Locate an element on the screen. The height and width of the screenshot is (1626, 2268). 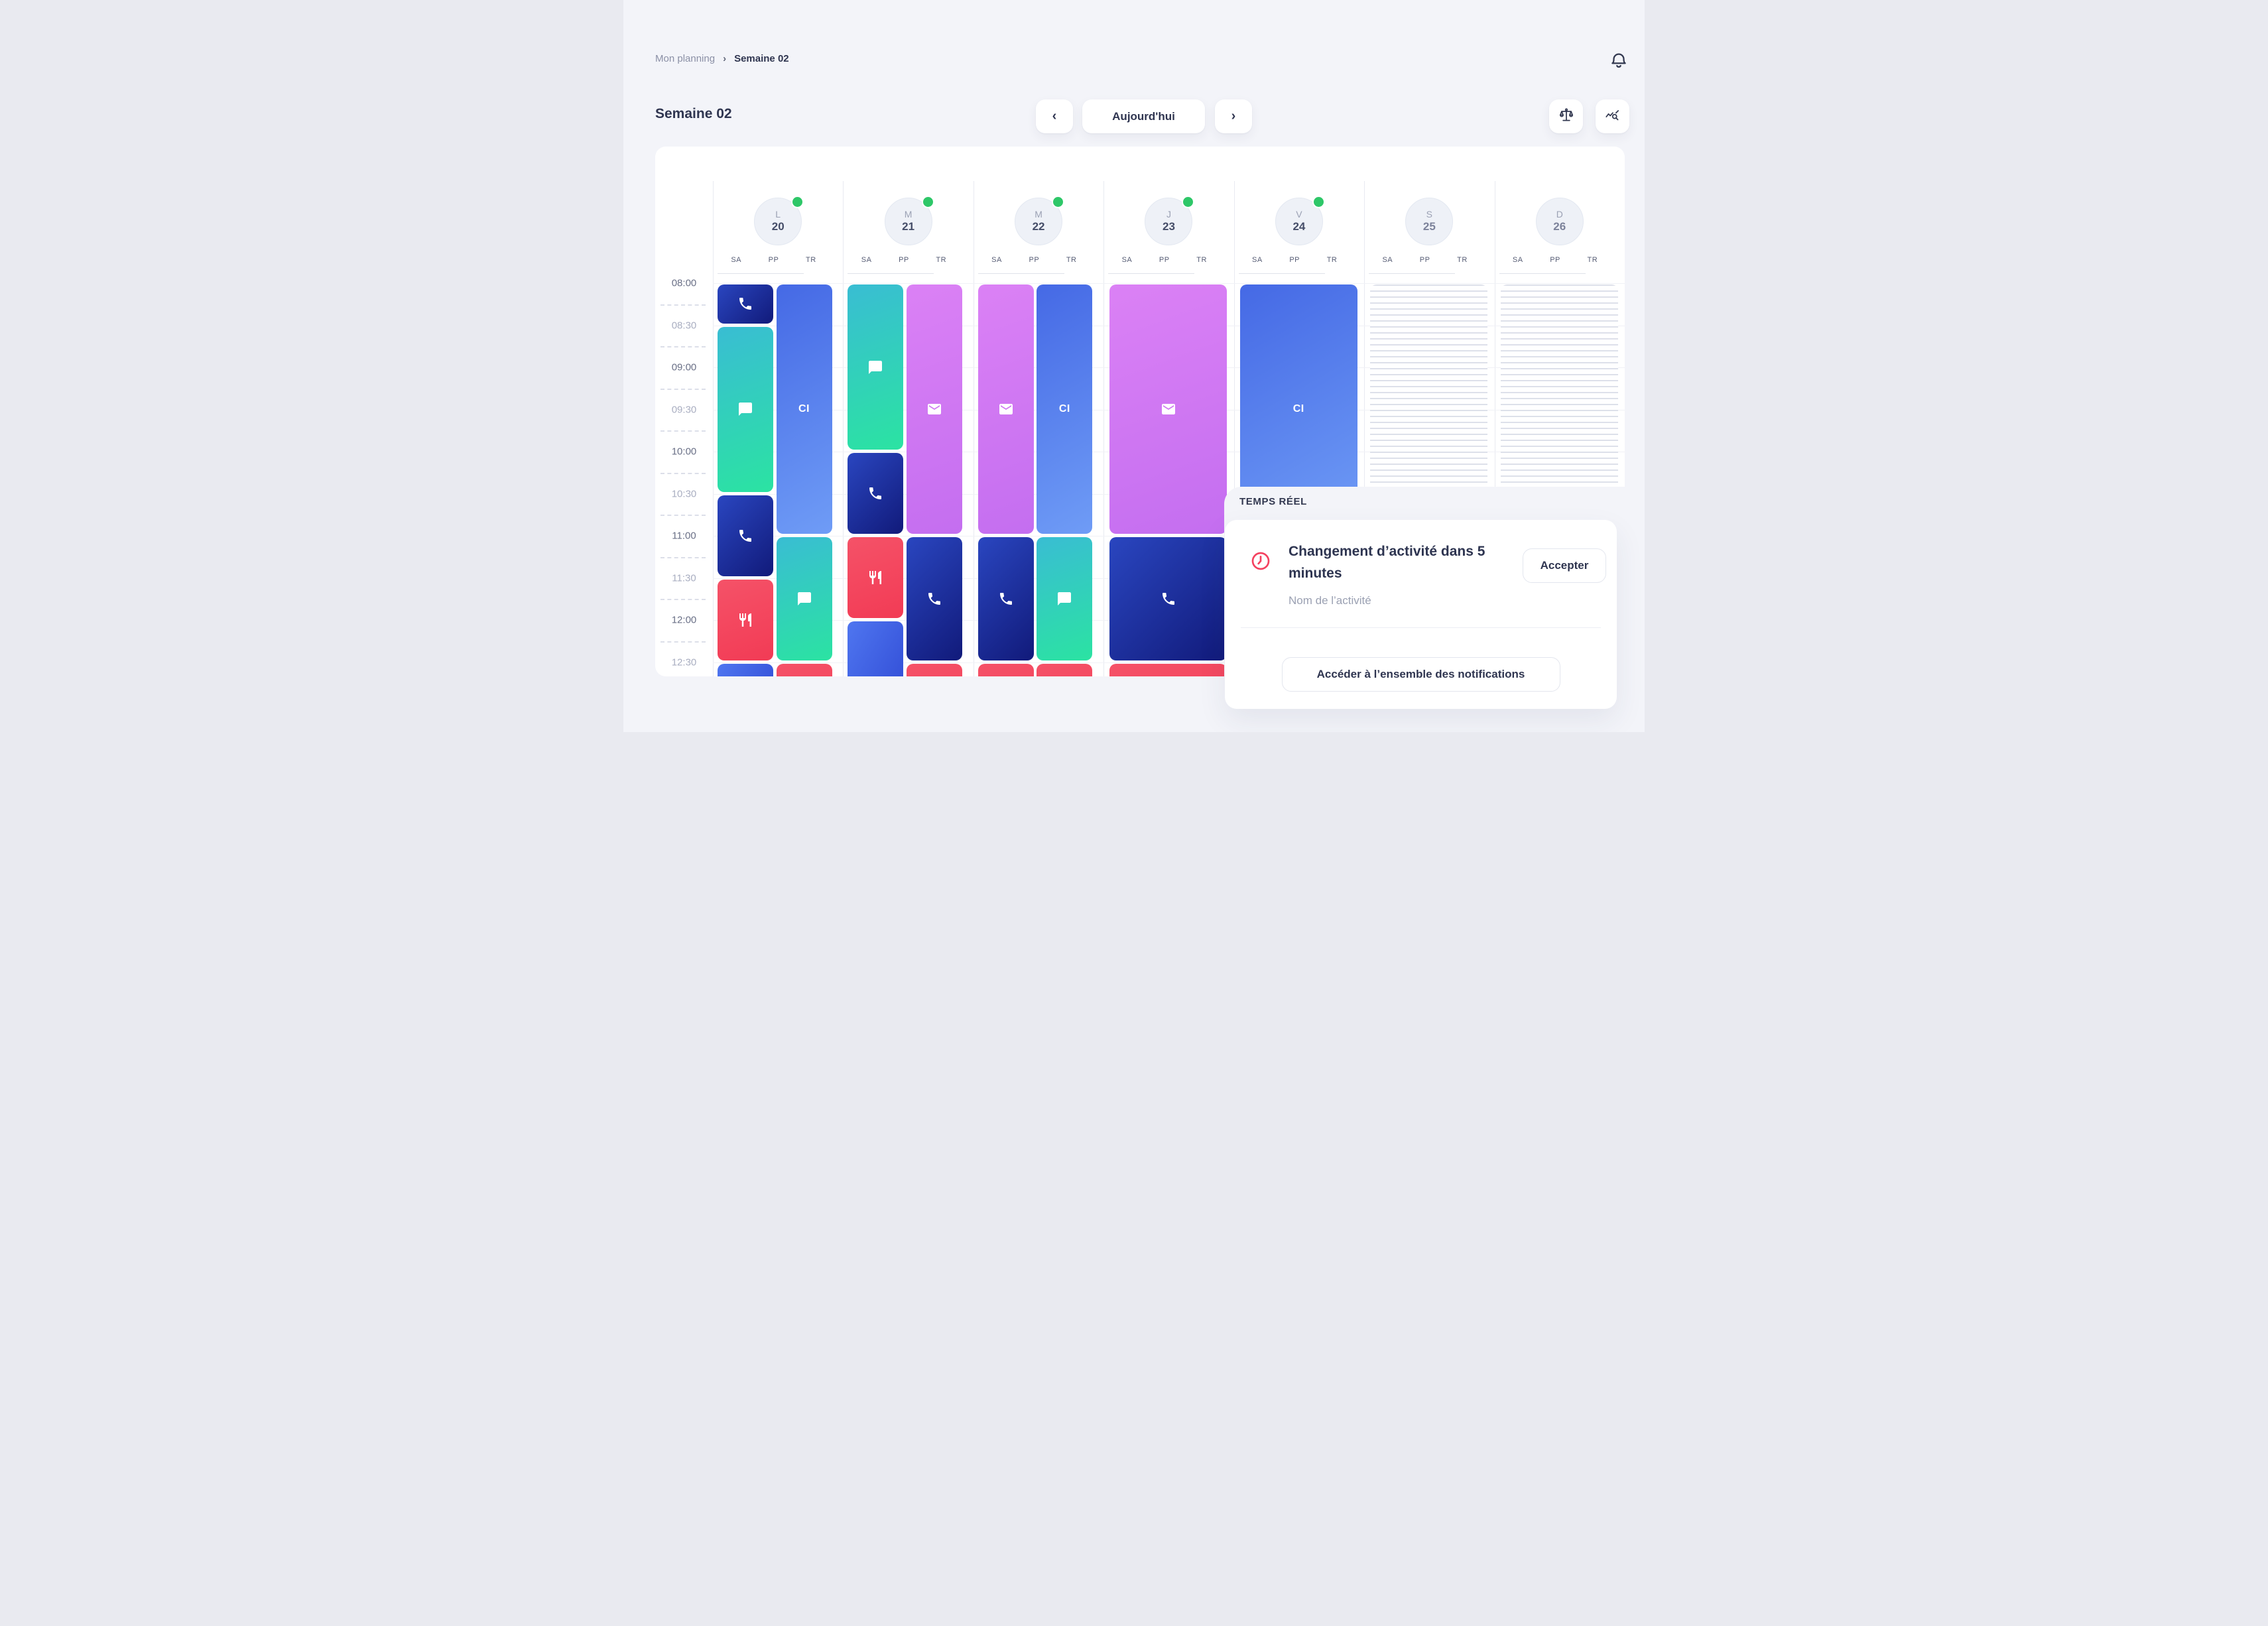
clock-icon is located at coordinates (1260, 561).